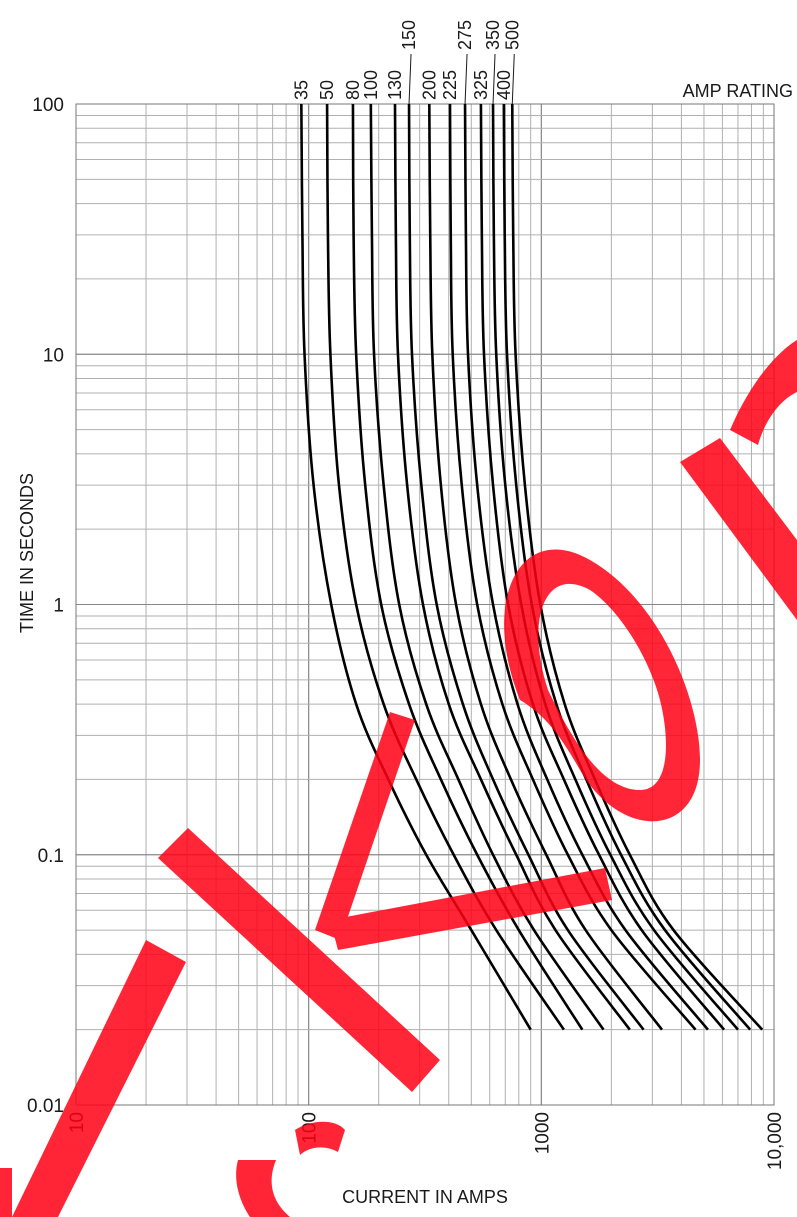  Describe the element at coordinates (53, 355) in the screenshot. I see `y-tick-label: 10` at that location.